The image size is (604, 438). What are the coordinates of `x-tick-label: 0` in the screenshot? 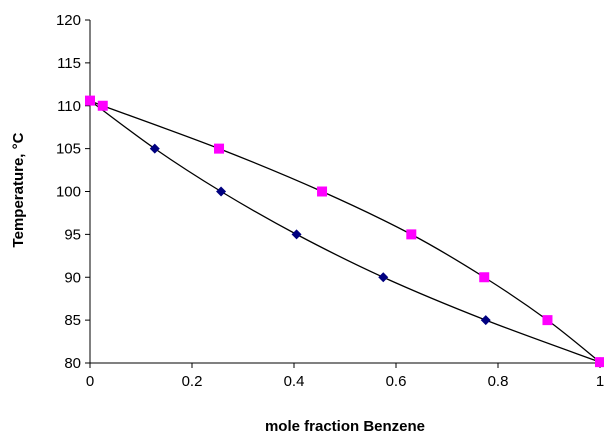 It's located at (90, 381).